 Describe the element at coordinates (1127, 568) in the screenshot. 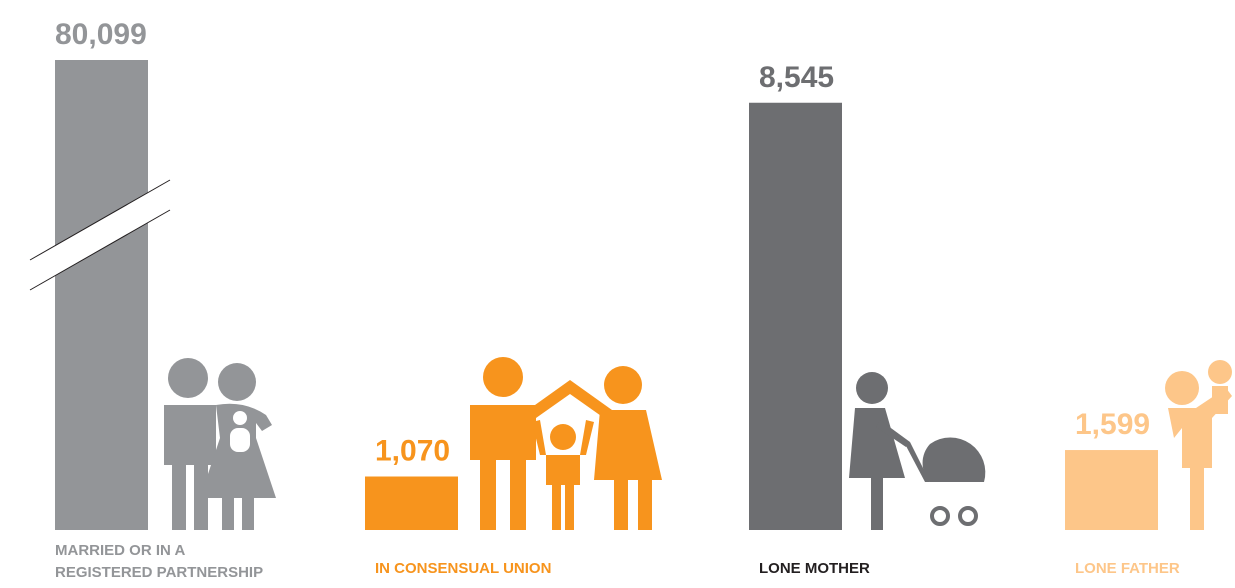

I see `category-label: LONE FATHER` at that location.